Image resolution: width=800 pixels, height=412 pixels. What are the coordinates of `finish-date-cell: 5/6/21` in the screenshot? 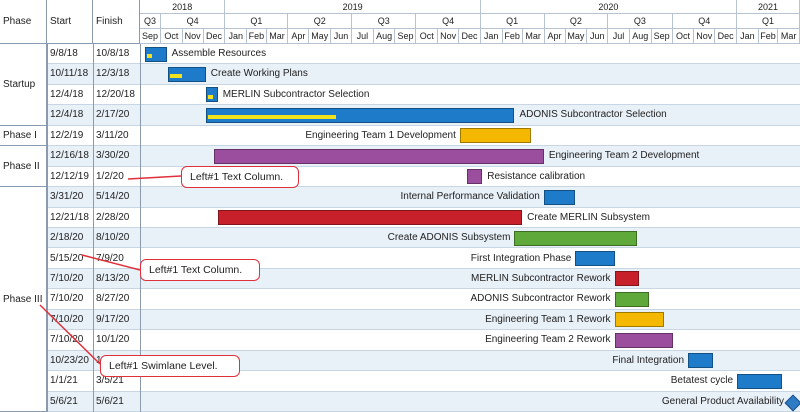 It's located at (110, 401).